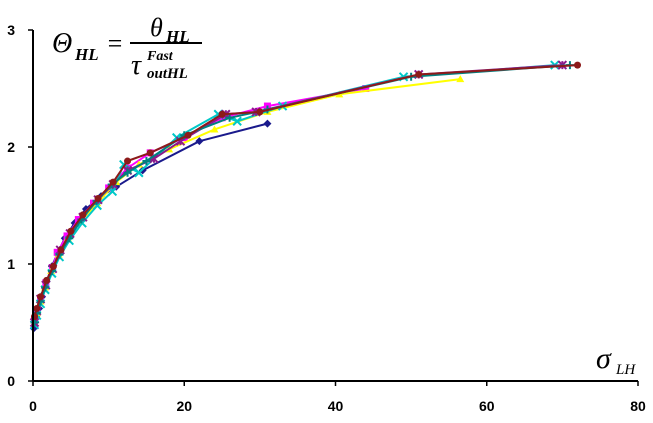 This screenshot has width=653, height=423. Describe the element at coordinates (11, 30) in the screenshot. I see `y-tick-label: 3` at that location.